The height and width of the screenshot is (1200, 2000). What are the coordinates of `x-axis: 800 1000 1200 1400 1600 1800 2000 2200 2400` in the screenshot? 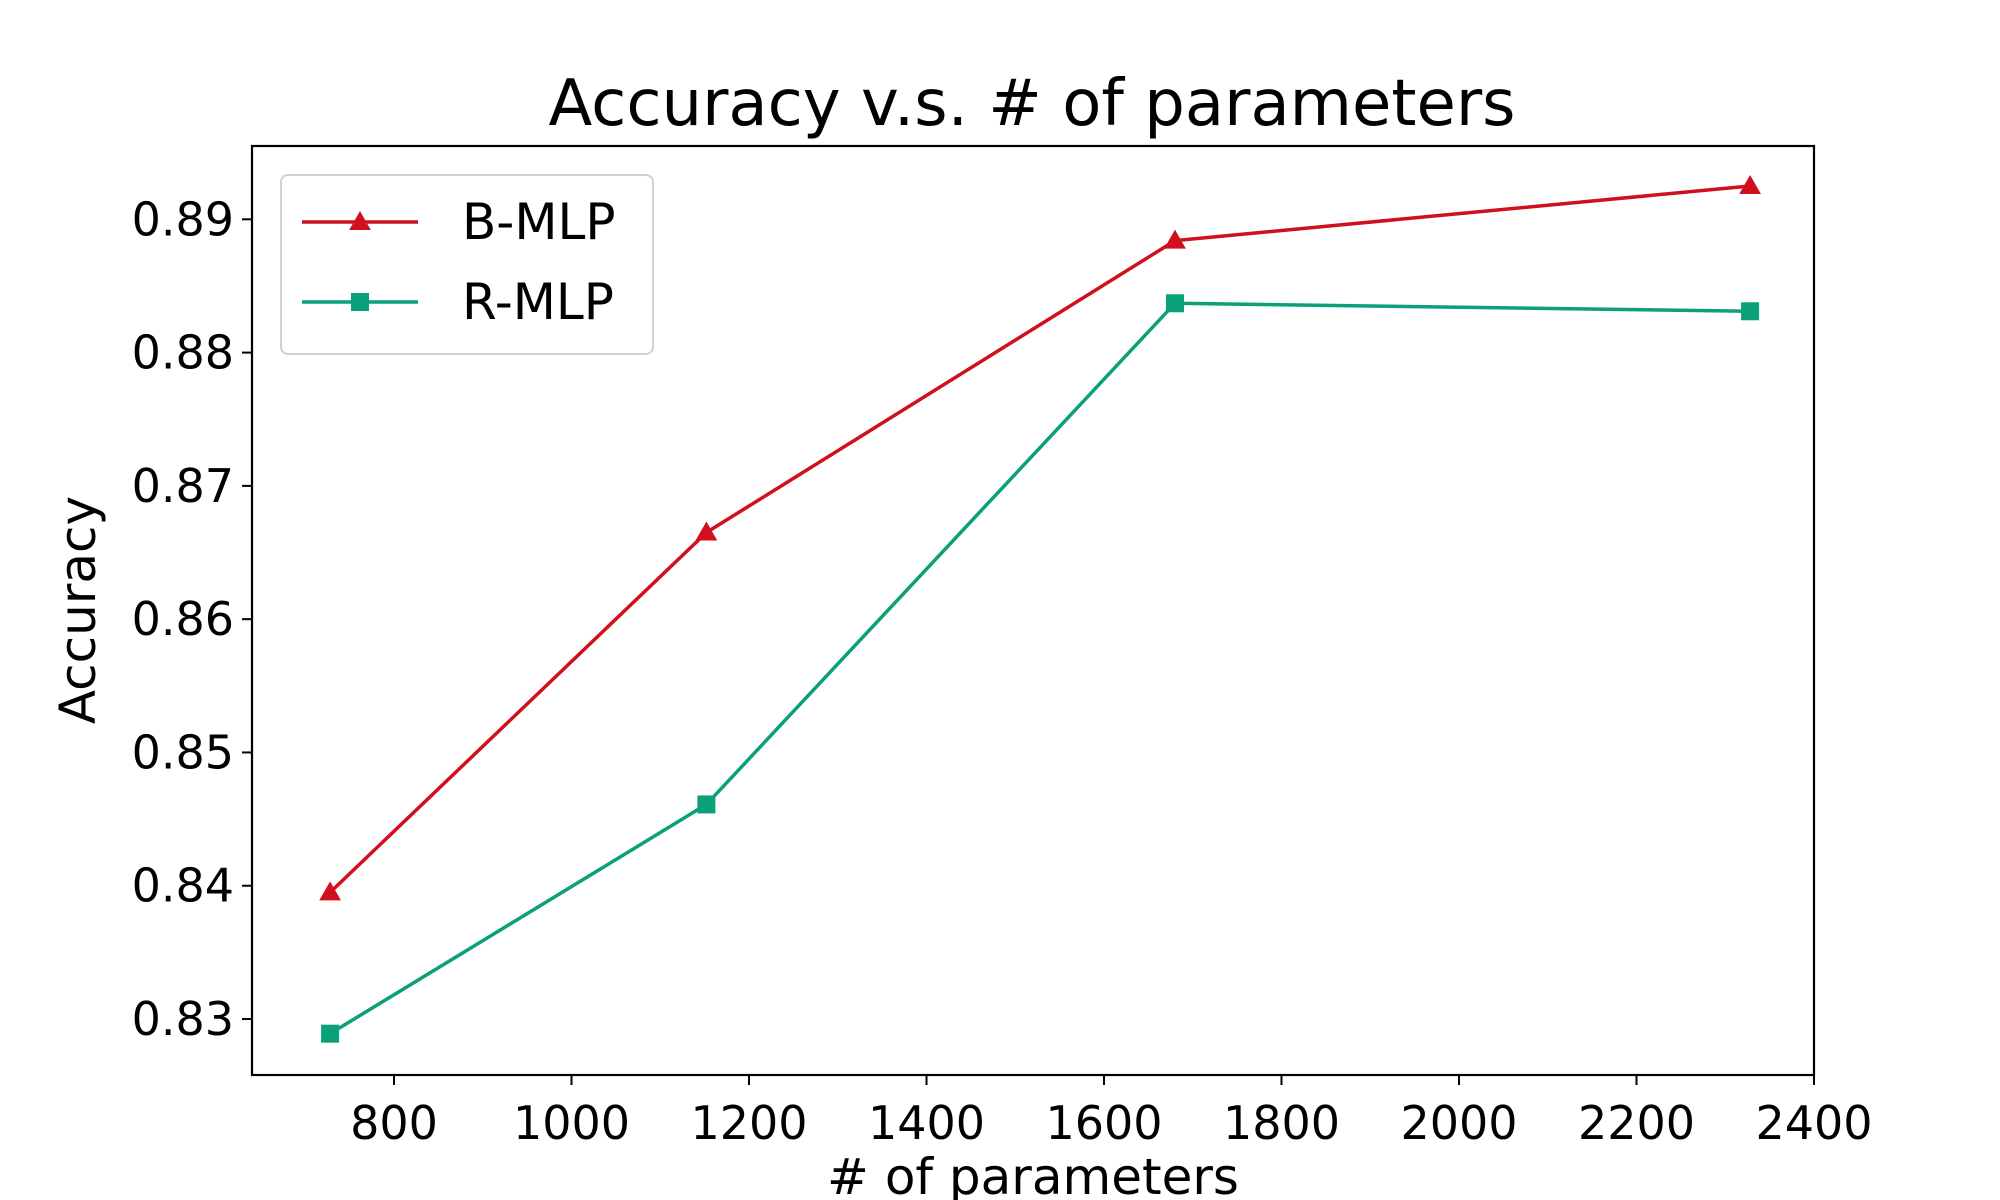 It's located at (1111, 1112).